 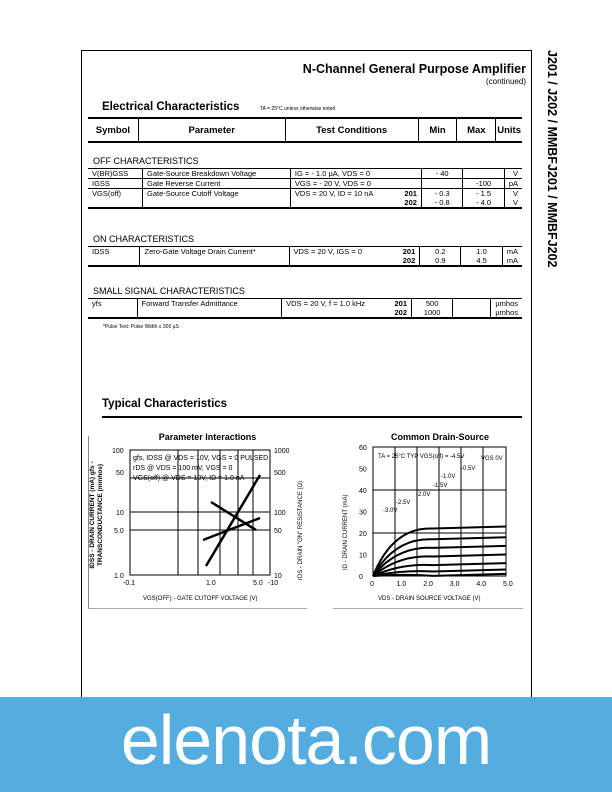 What do you see at coordinates (110, 173) in the screenshot?
I see `symbol-text: V(BR)GSS` at bounding box center [110, 173].